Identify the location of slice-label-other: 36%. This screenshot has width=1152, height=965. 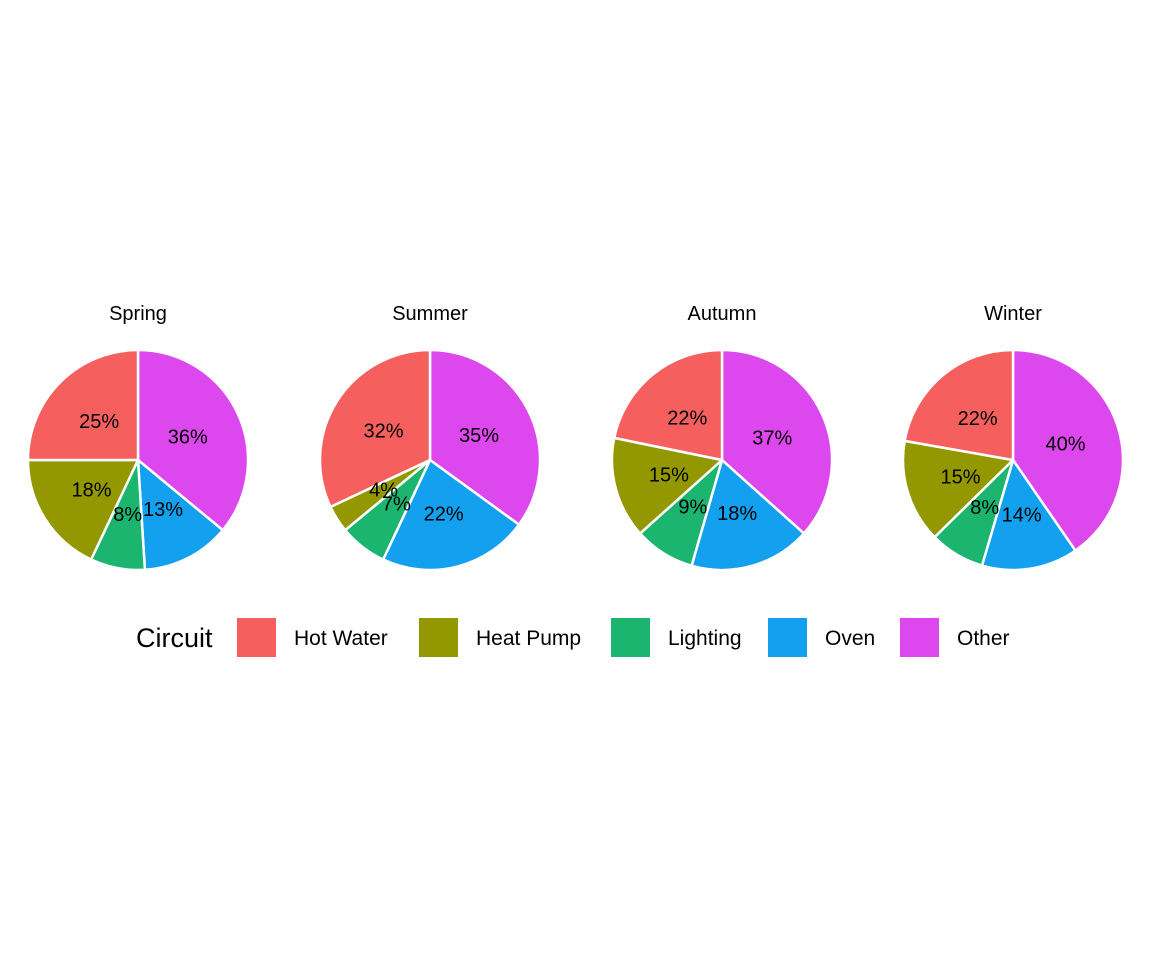
(188, 438).